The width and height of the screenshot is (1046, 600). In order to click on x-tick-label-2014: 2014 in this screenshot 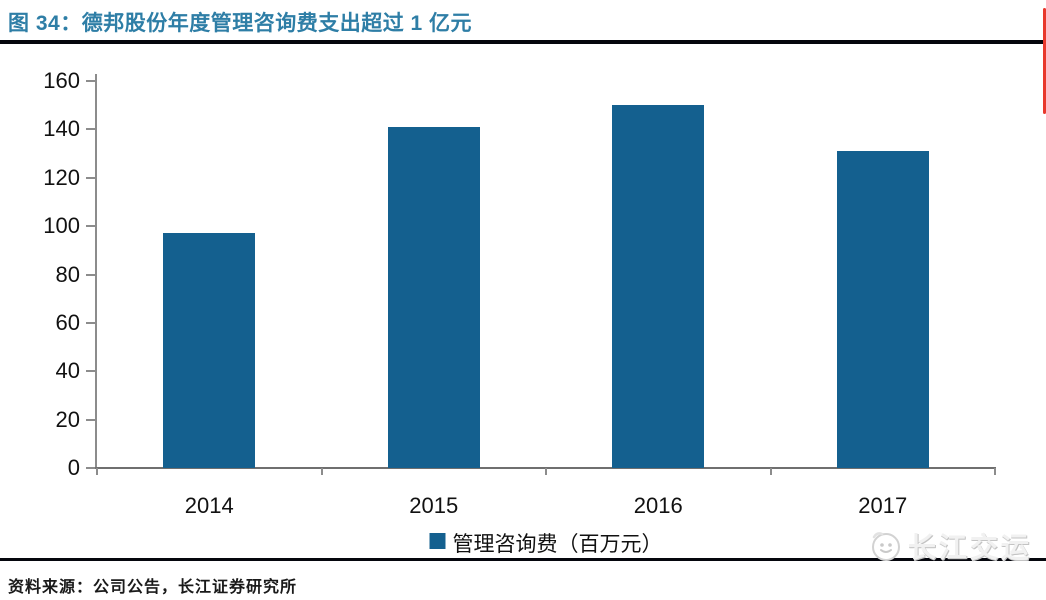, I will do `click(209, 505)`.